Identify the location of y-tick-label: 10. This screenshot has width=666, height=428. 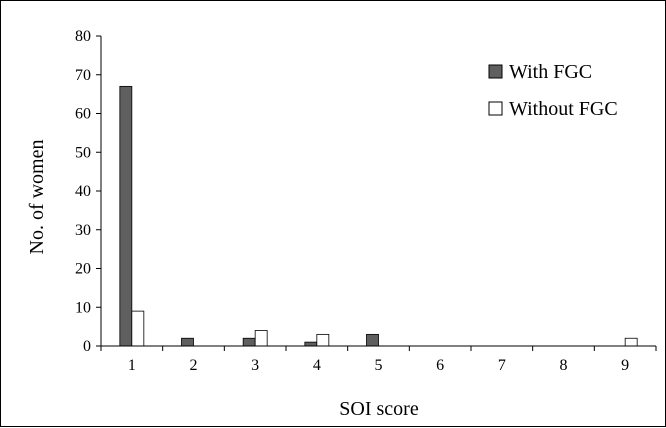
(83, 307).